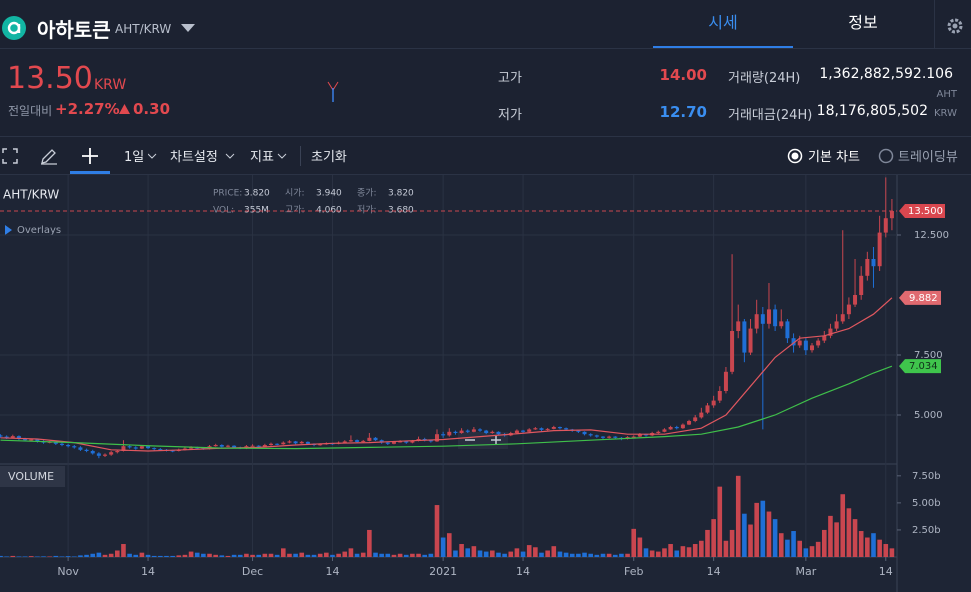 The width and height of the screenshot is (971, 592). I want to click on legend-label: 고가:, so click(295, 210).